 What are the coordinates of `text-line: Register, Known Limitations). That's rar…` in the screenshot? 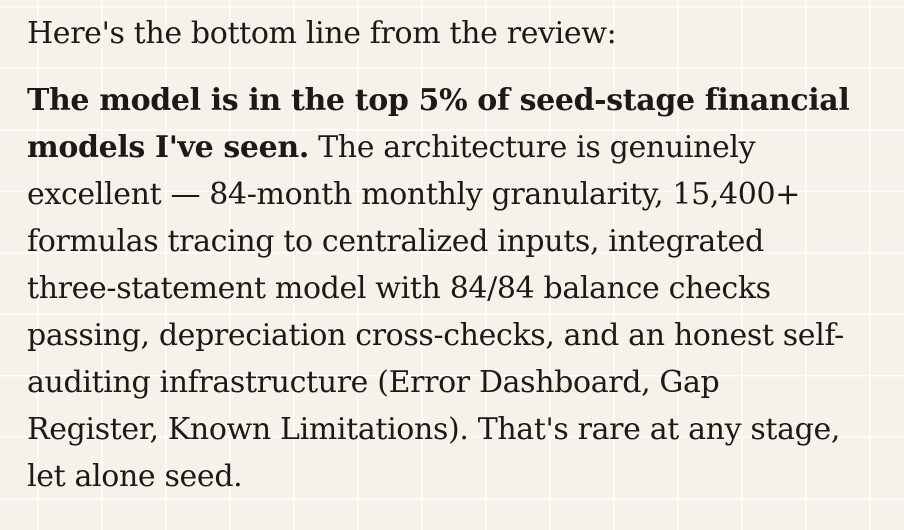 It's located at (456, 429).